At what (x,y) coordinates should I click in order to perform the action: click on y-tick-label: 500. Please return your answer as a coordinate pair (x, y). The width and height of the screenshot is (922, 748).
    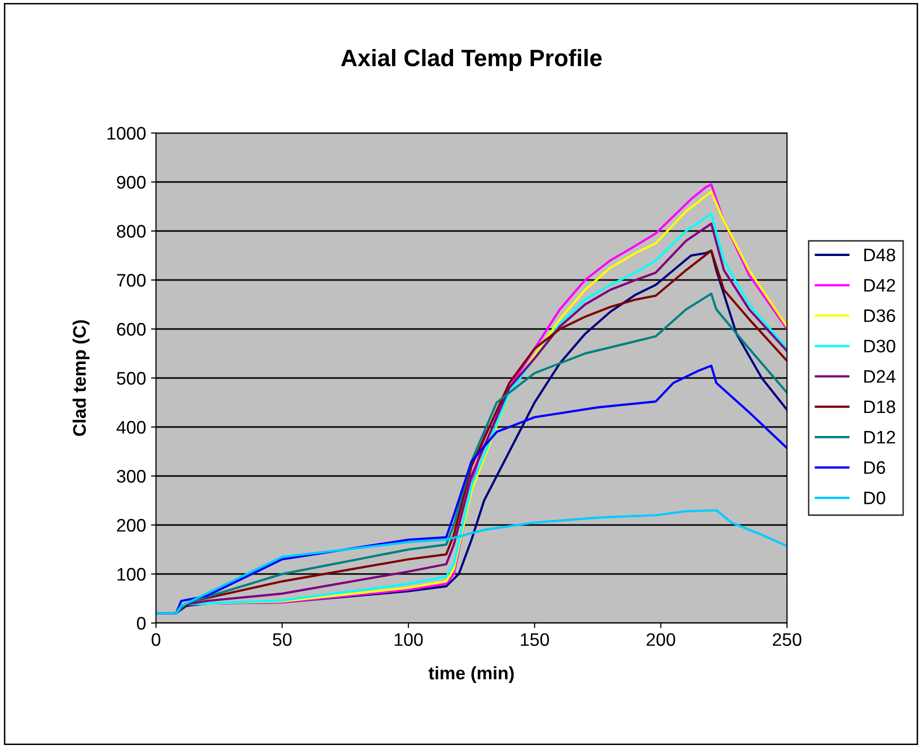
    Looking at the image, I should click on (131, 378).